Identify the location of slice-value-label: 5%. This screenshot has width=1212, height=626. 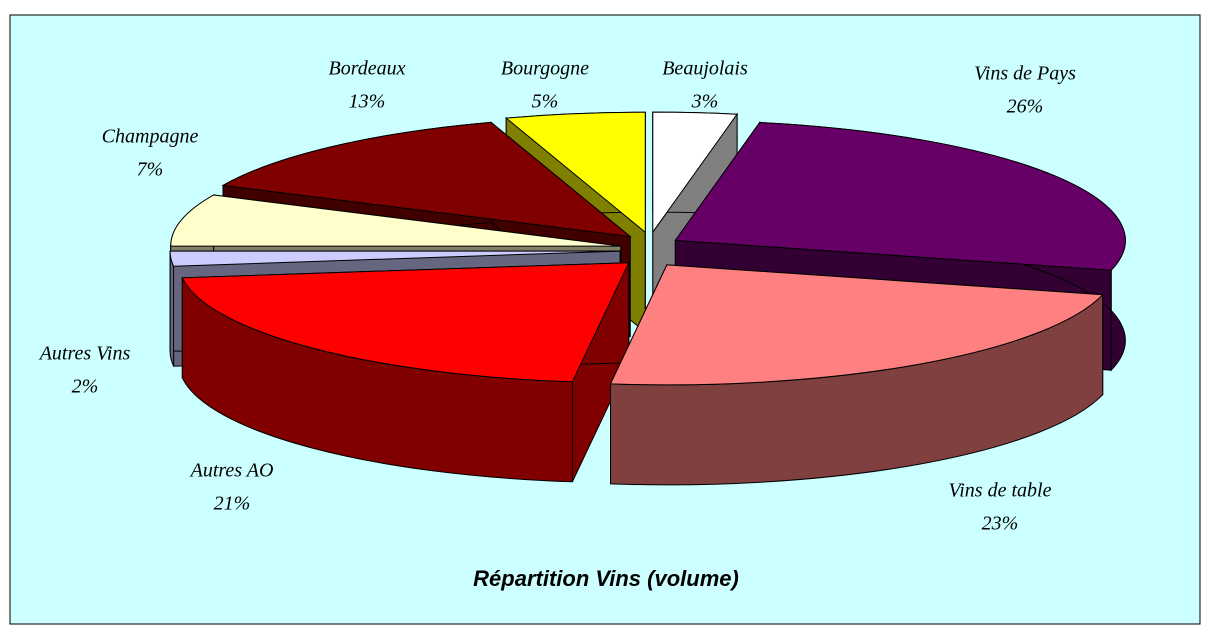
(545, 102).